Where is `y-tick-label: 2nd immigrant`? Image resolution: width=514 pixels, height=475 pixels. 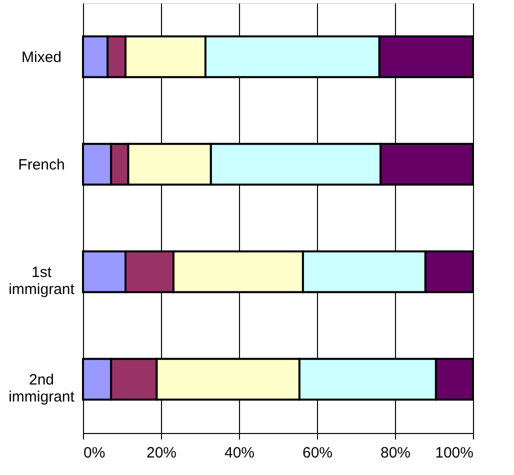
y-tick-label: 2nd immigrant is located at coordinates (42, 388).